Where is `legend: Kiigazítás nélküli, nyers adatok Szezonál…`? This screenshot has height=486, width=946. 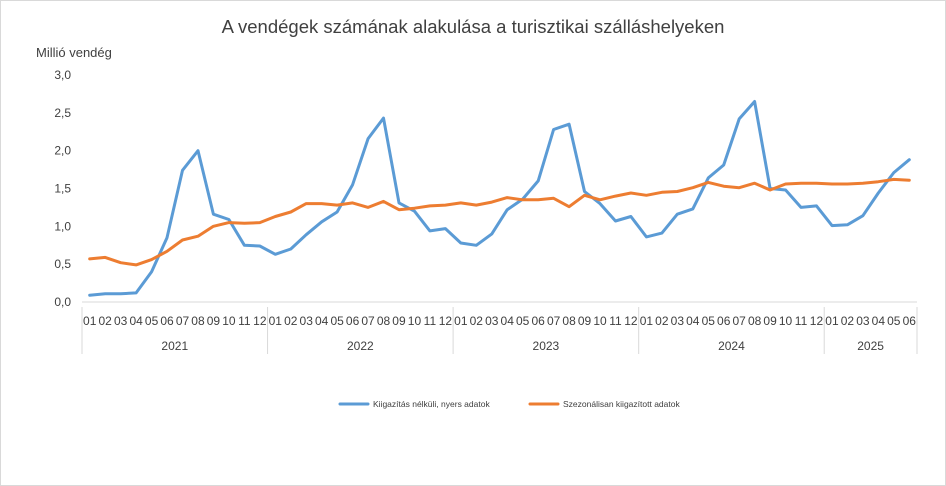
legend: Kiigazítás nélküli, nyers adatok Szezonál… is located at coordinates (509, 404).